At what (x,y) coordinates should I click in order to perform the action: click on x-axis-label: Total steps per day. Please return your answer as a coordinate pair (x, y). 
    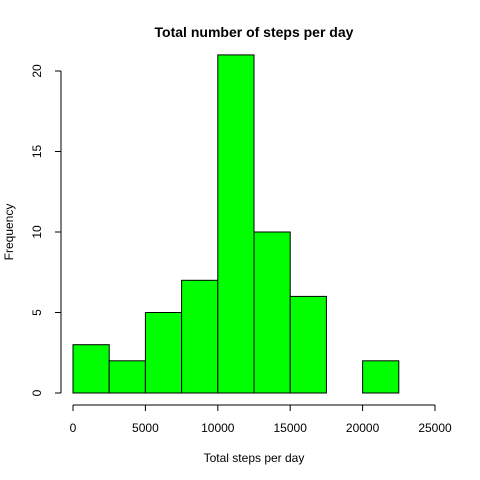
    Looking at the image, I should click on (254, 458).